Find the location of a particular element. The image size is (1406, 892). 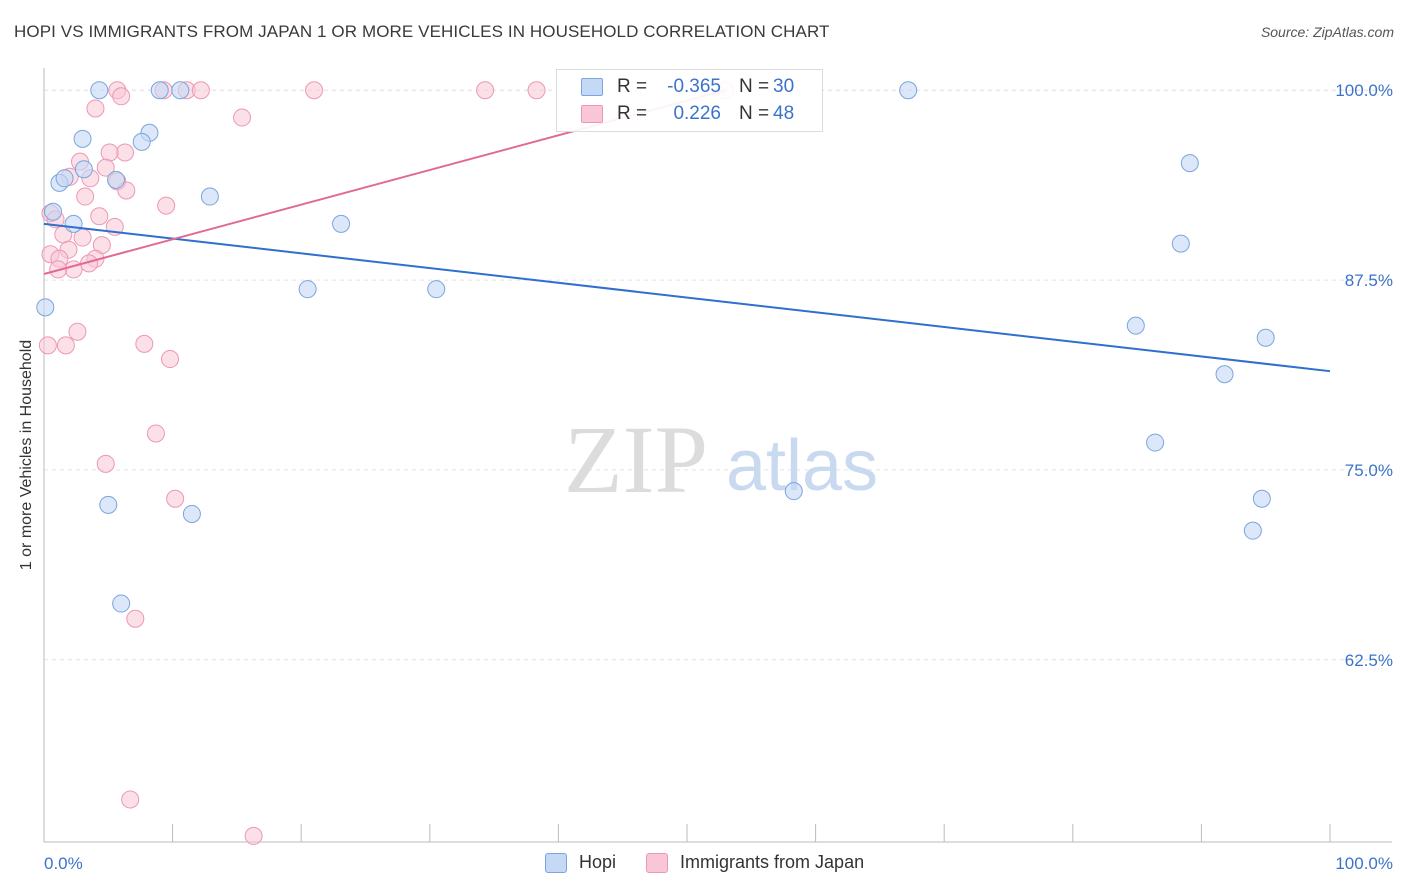

correlation-legend: R = -0.365 N = 30 R = 0.226 N = 48 is located at coordinates (689, 100).